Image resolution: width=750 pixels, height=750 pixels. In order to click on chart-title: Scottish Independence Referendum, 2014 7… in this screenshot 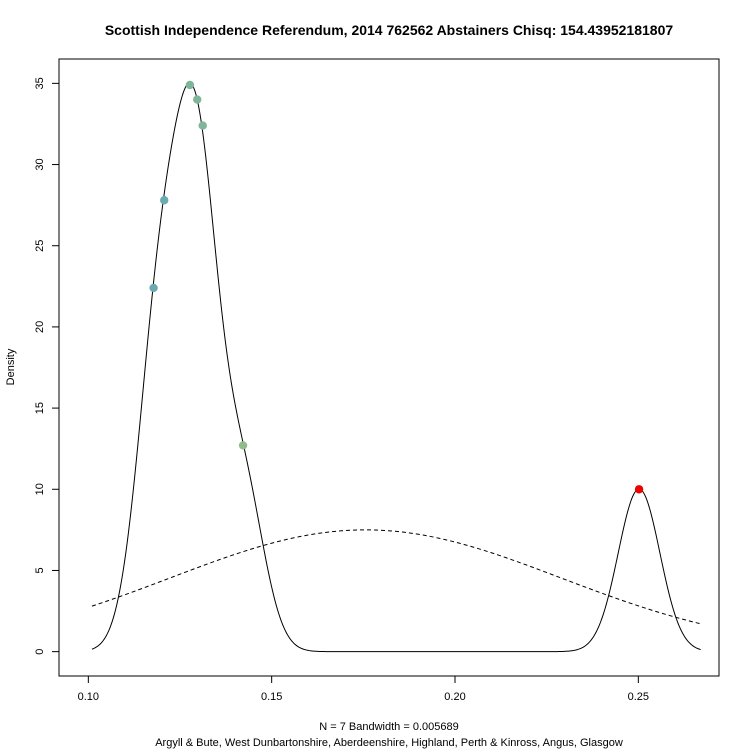, I will do `click(389, 30)`.